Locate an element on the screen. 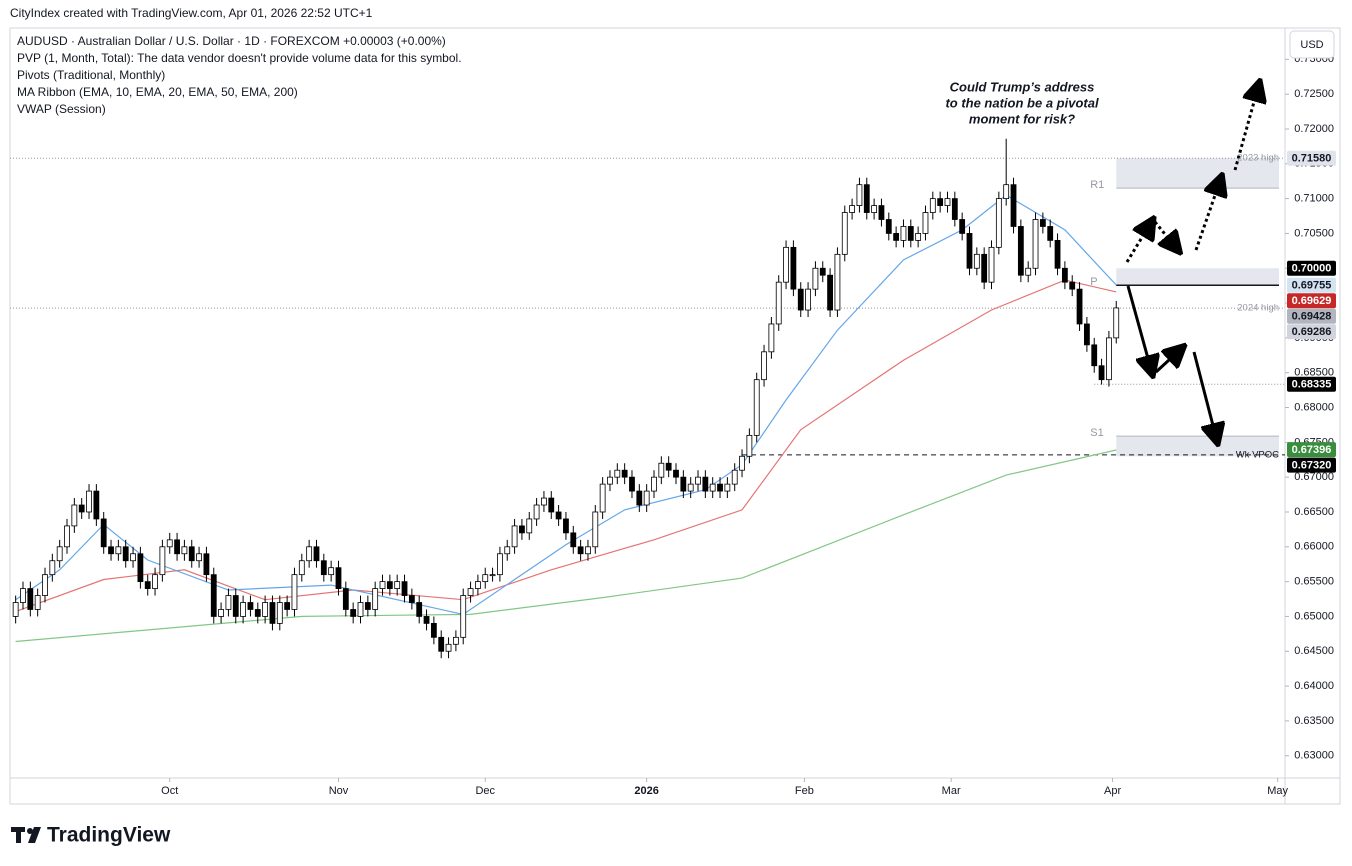 The height and width of the screenshot is (866, 1352). logo-part is located at coordinates (18, 835).